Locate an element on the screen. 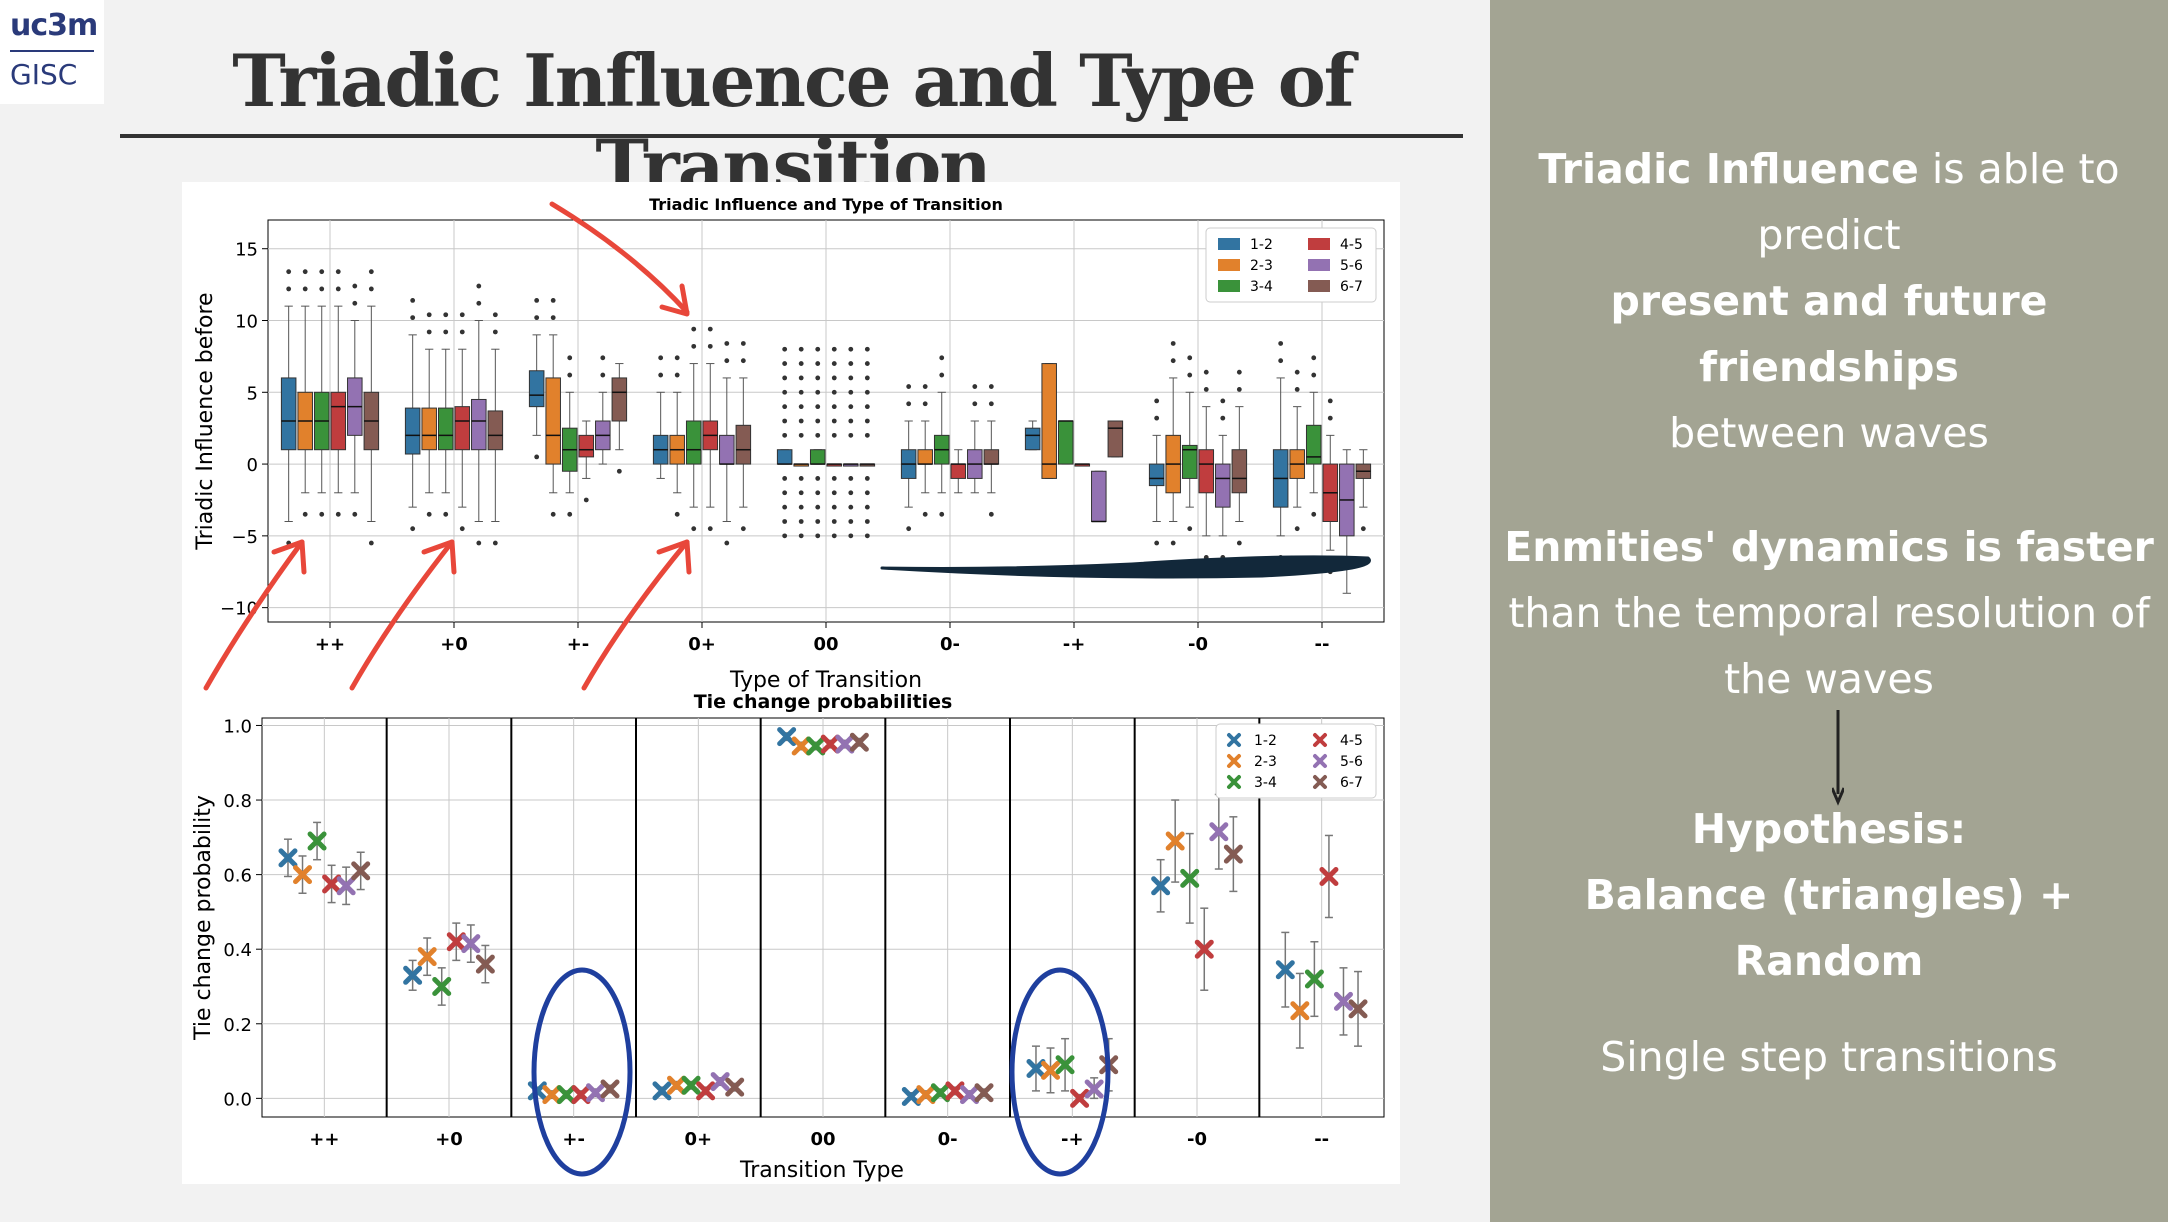  legend-label: 5-6 is located at coordinates (1351, 762).